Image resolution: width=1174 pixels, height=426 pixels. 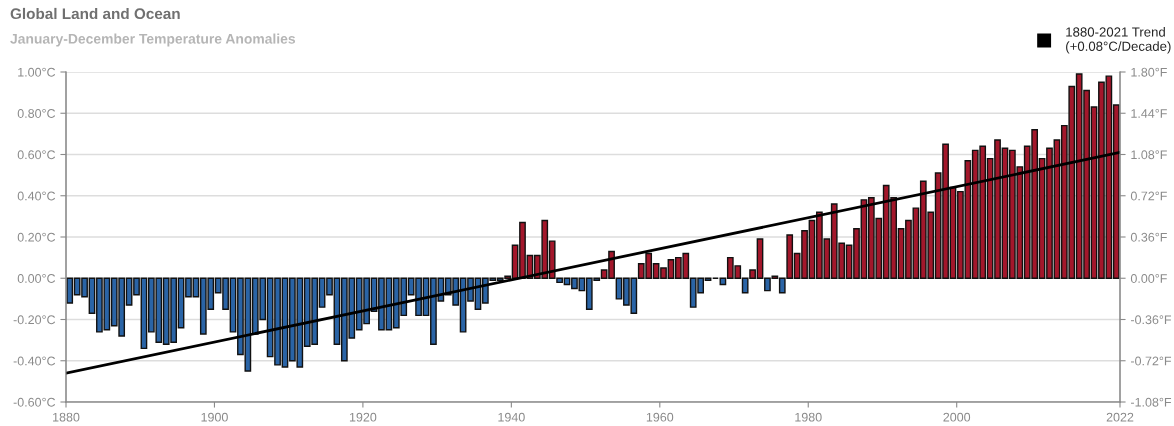 I want to click on y-tick-label: -0.20°C, so click(x=34, y=320).